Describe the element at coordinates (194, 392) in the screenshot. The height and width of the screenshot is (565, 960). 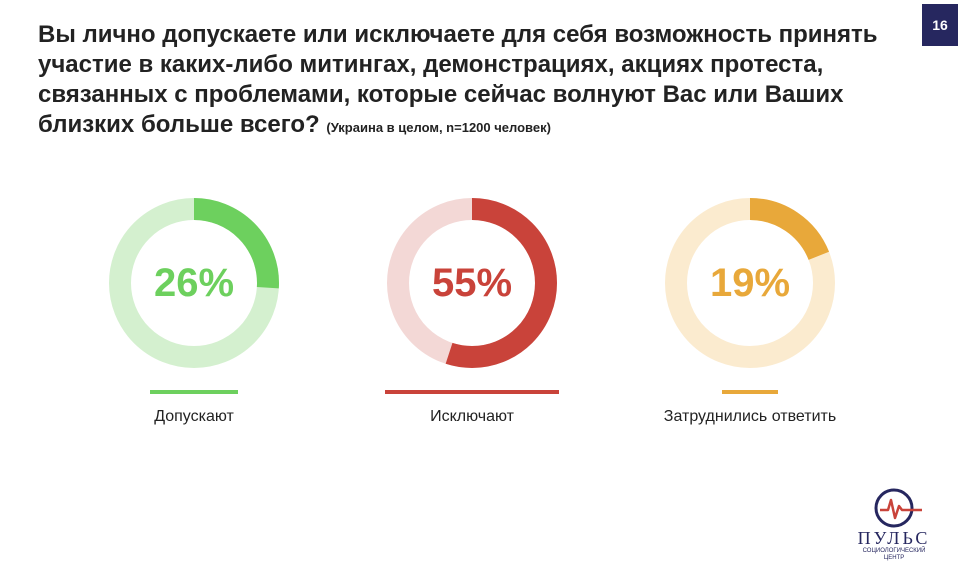
I see `legend-line-allow` at that location.